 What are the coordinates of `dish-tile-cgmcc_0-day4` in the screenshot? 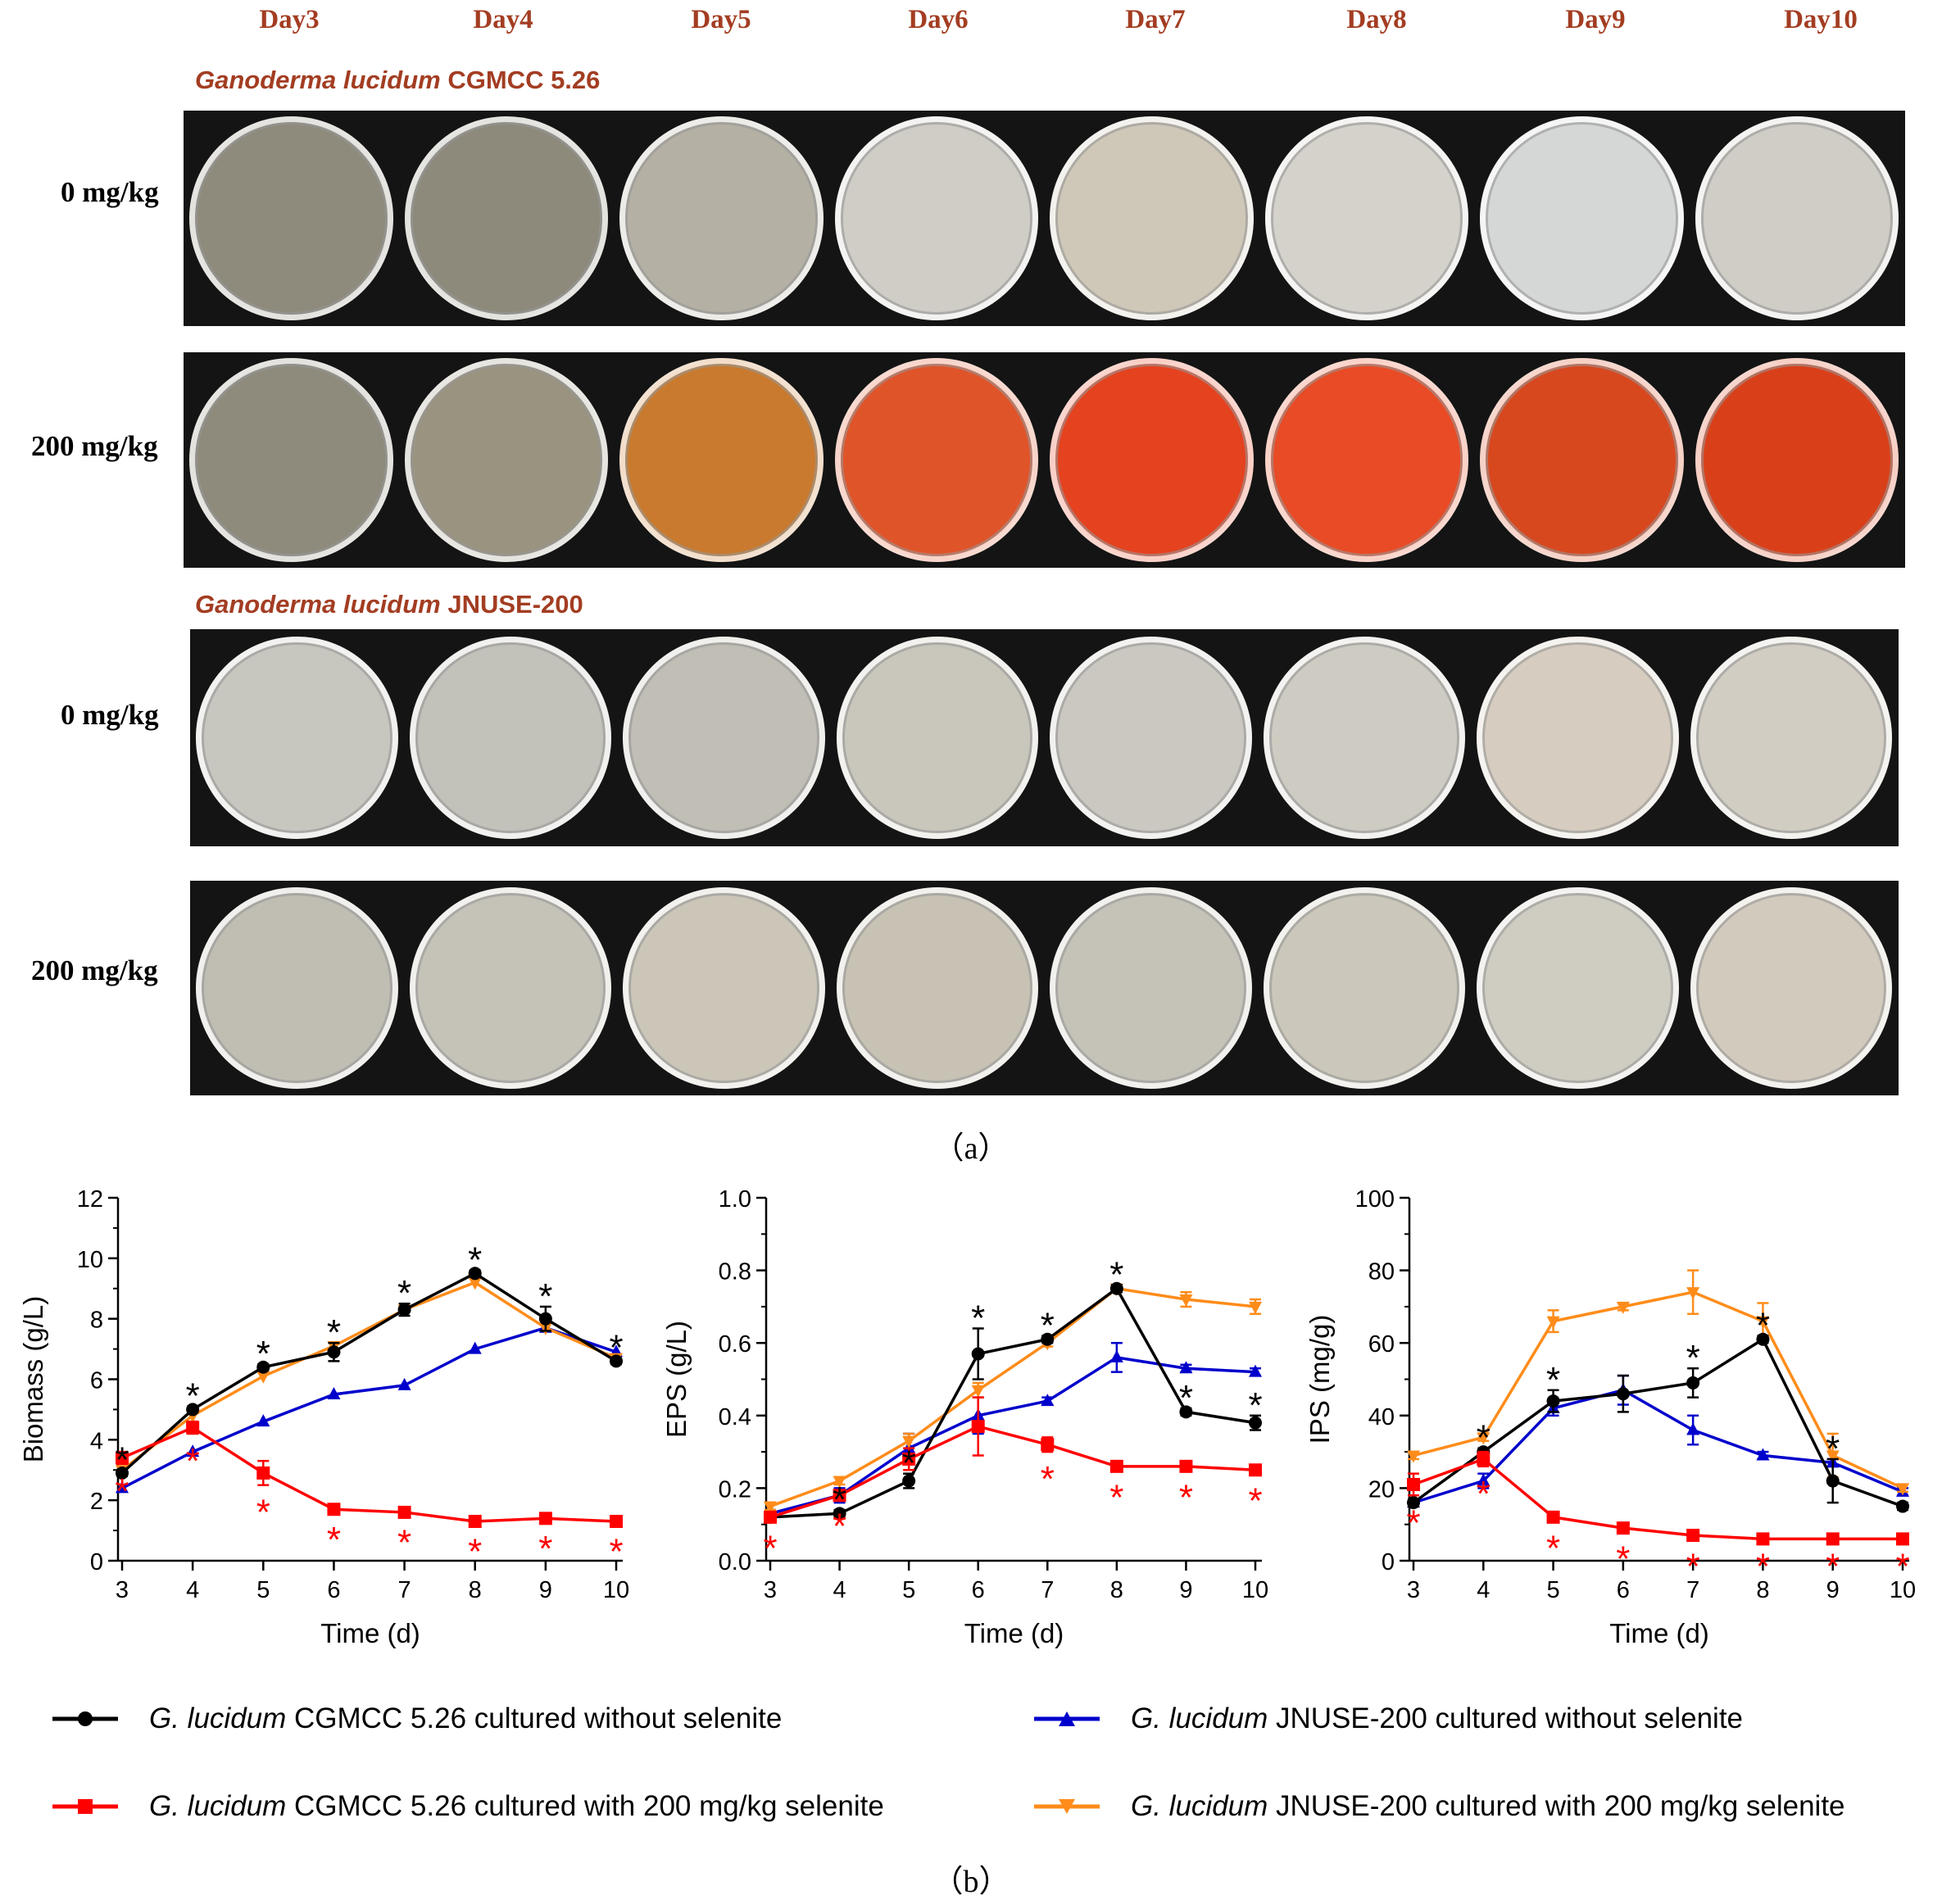 It's located at (506, 219).